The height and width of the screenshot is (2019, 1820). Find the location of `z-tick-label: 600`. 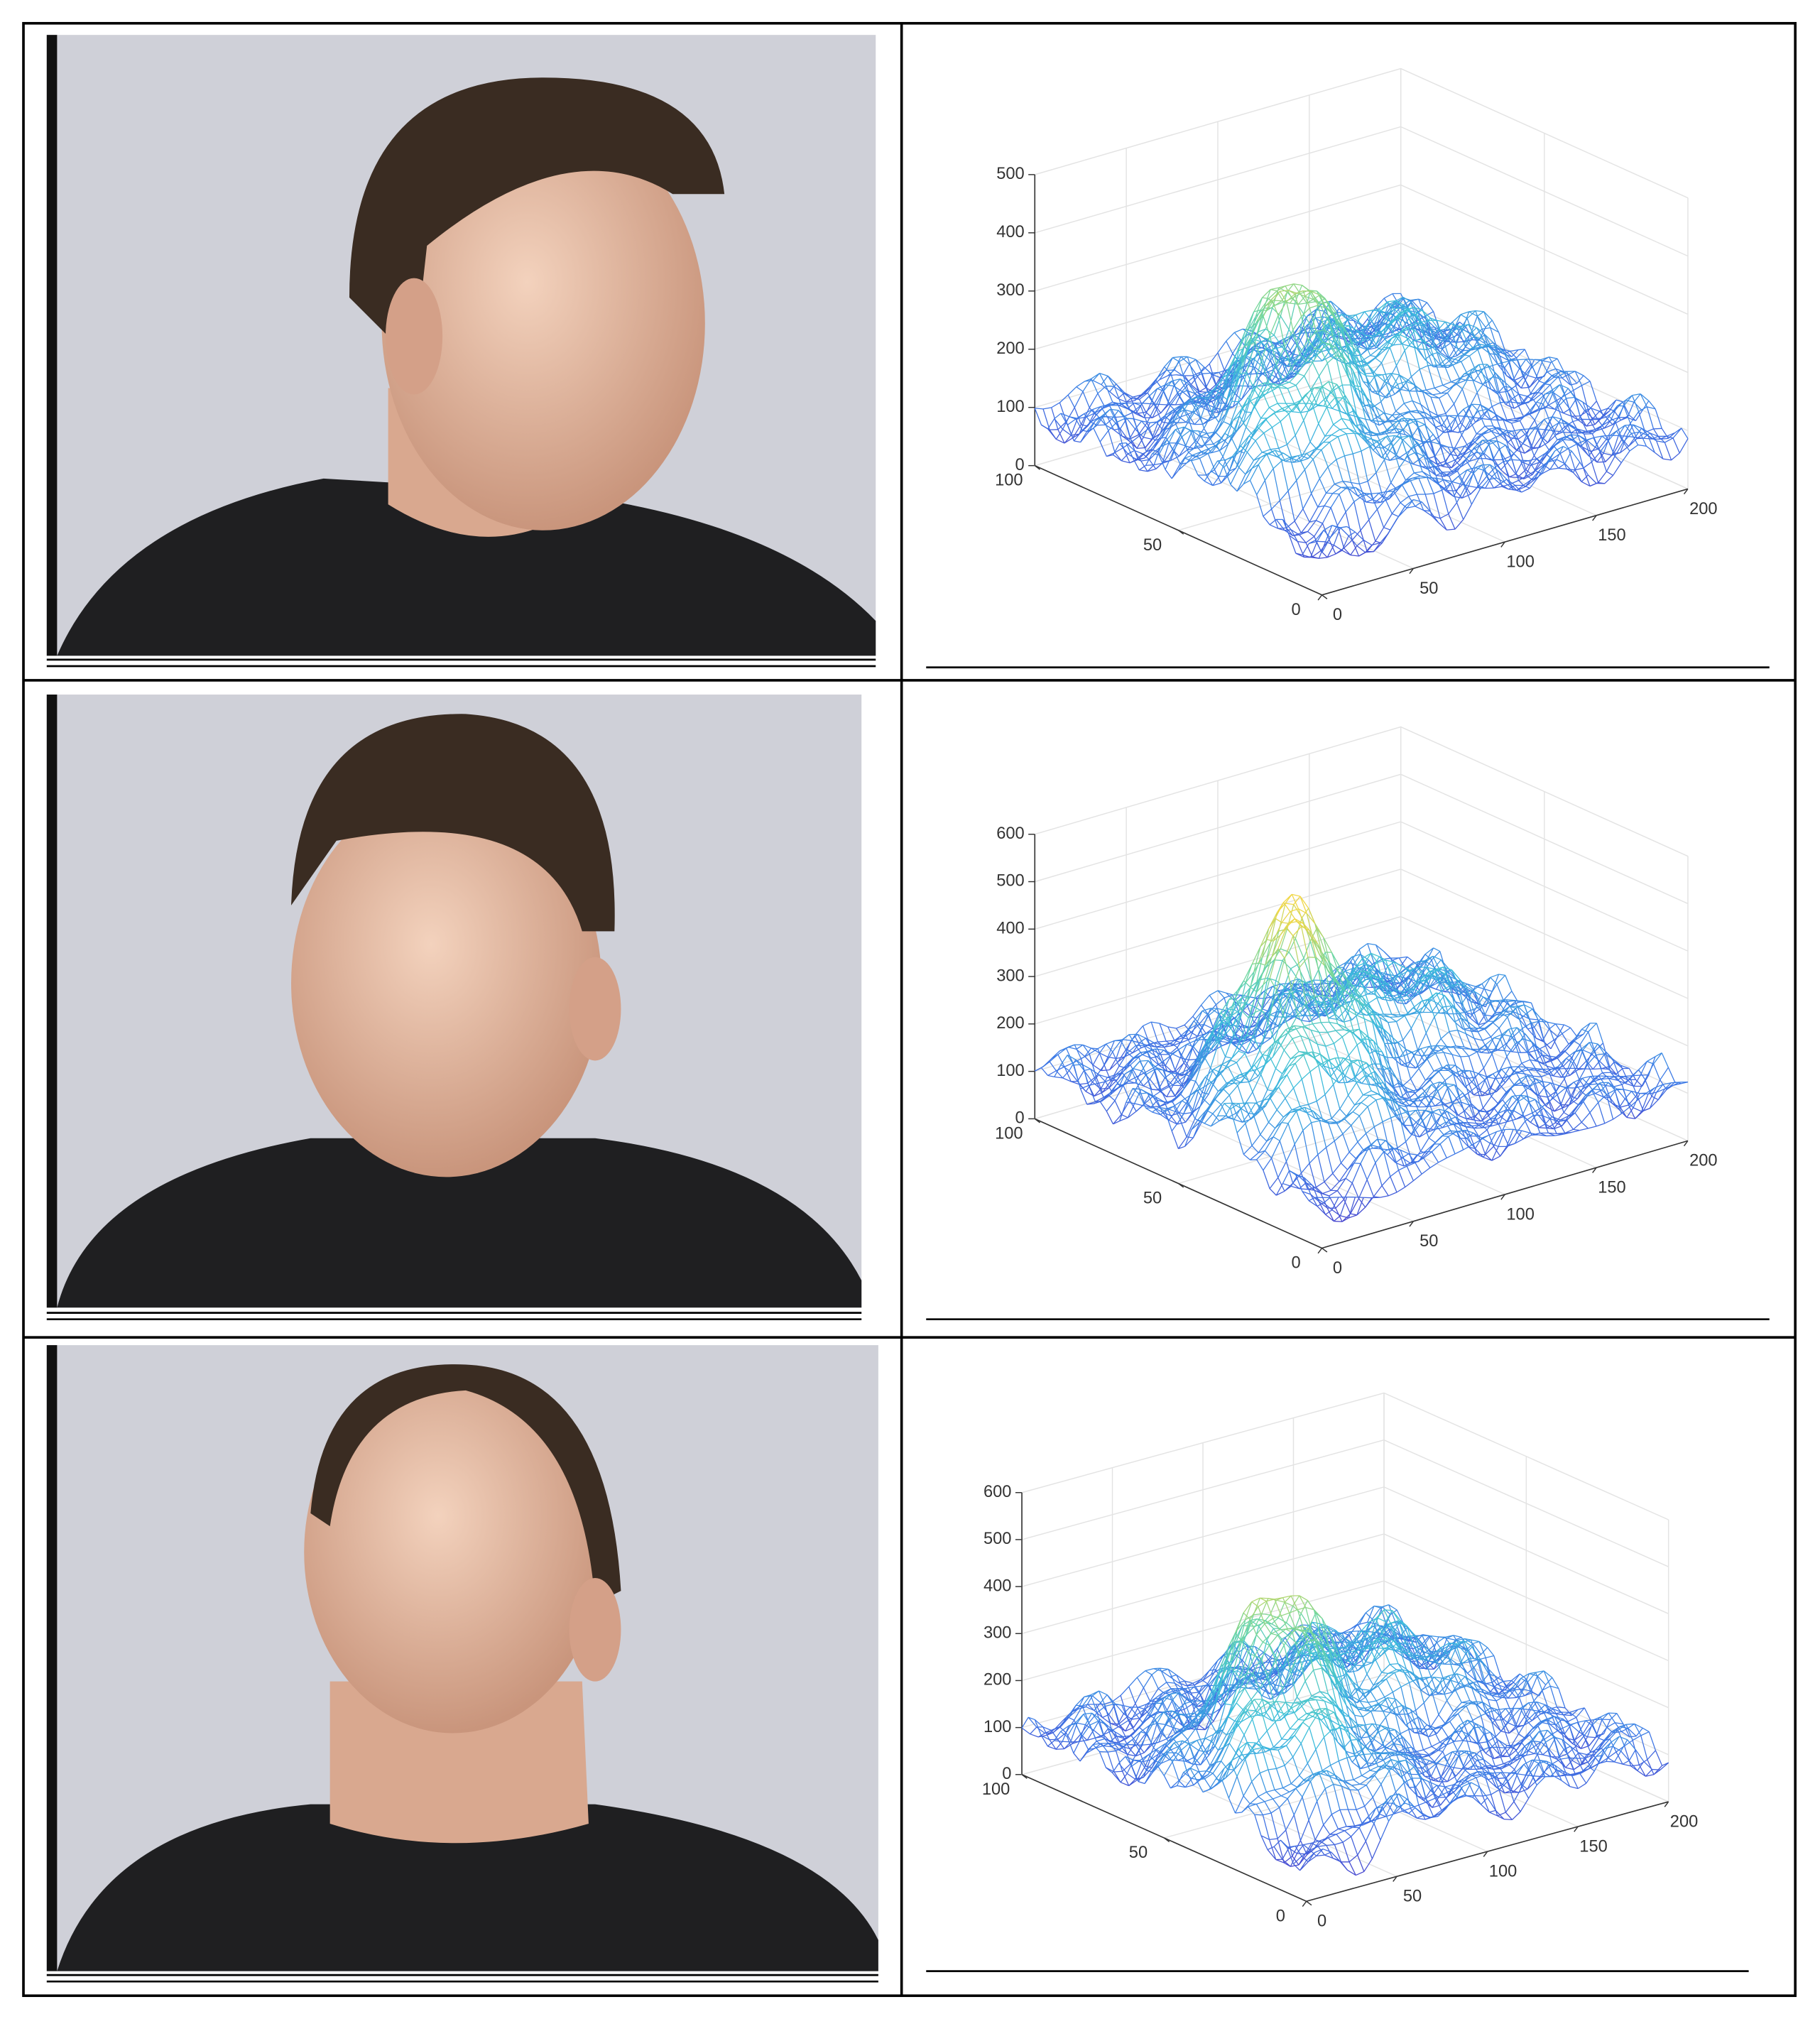

z-tick-label: 600 is located at coordinates (1010, 834).